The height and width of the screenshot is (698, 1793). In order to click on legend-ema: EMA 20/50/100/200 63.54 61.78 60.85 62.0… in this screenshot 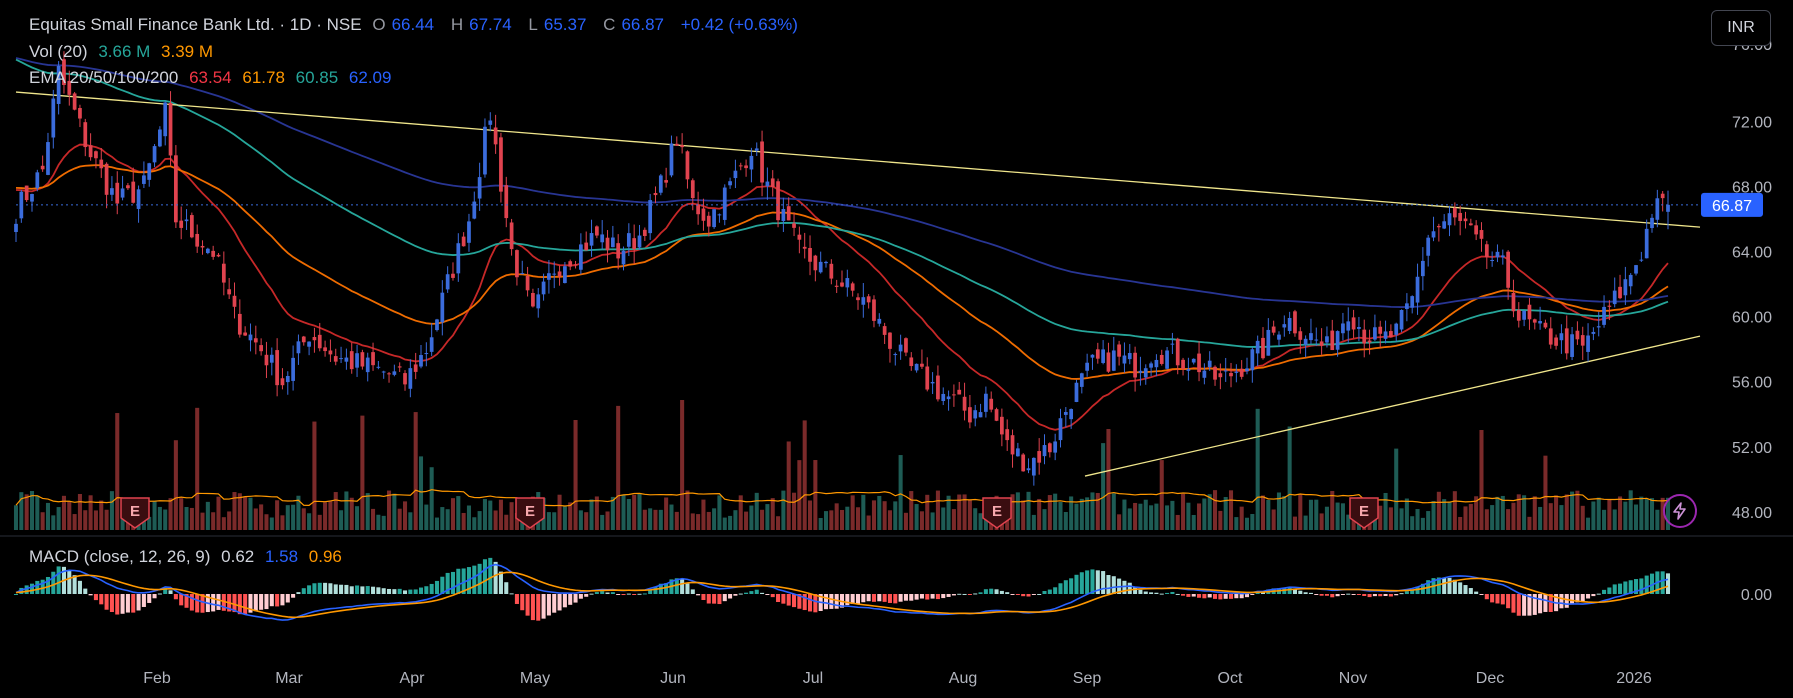, I will do `click(213, 78)`.